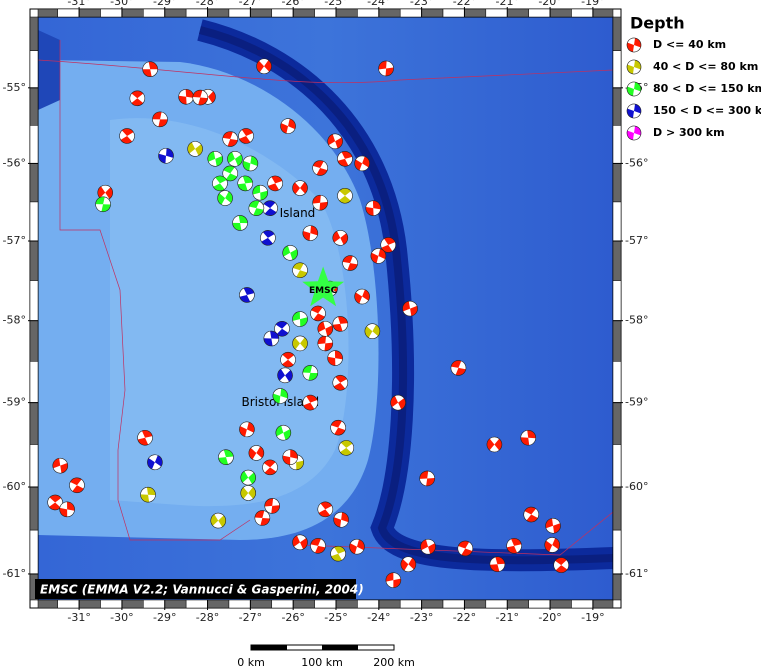  Describe the element at coordinates (394, 662) in the screenshot. I see `scale-label: 200 km` at that location.